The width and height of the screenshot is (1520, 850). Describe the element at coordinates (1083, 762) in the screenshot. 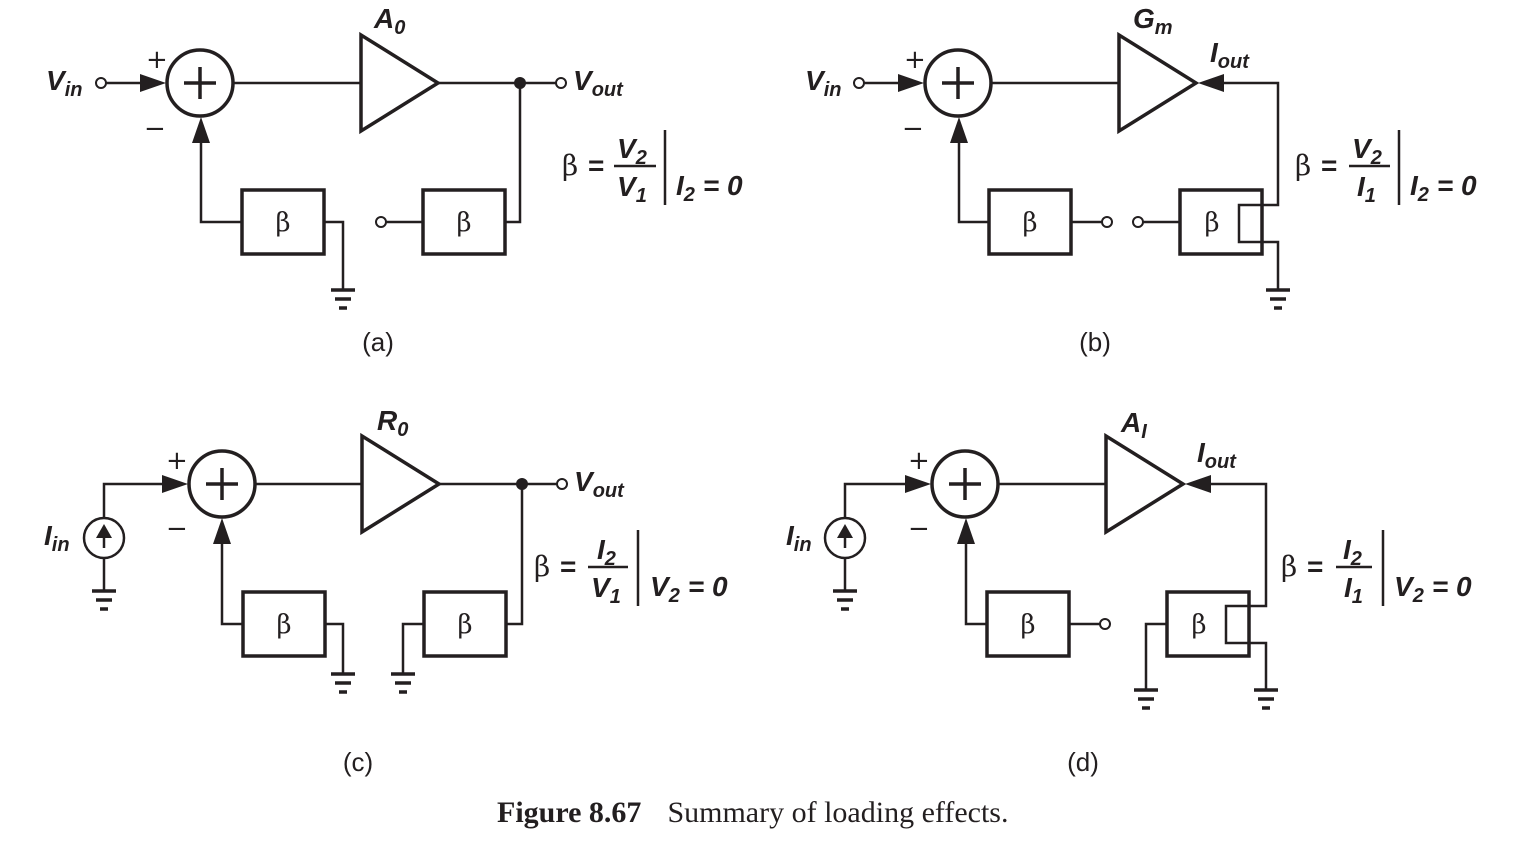

I see `panel-label: (d)` at that location.